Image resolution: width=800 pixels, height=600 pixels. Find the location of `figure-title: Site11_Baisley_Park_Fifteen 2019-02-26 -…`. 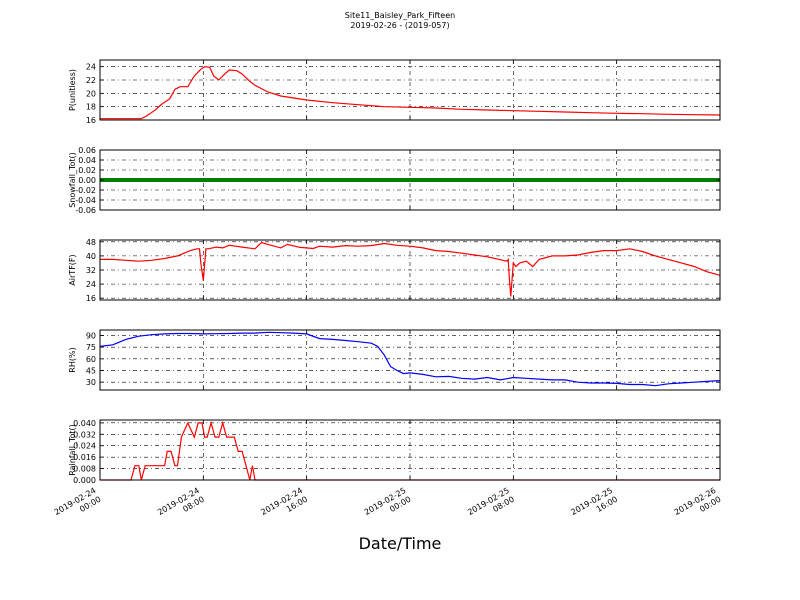

figure-title: Site11_Baisley_Park_Fifteen 2019-02-26 -… is located at coordinates (400, 21).